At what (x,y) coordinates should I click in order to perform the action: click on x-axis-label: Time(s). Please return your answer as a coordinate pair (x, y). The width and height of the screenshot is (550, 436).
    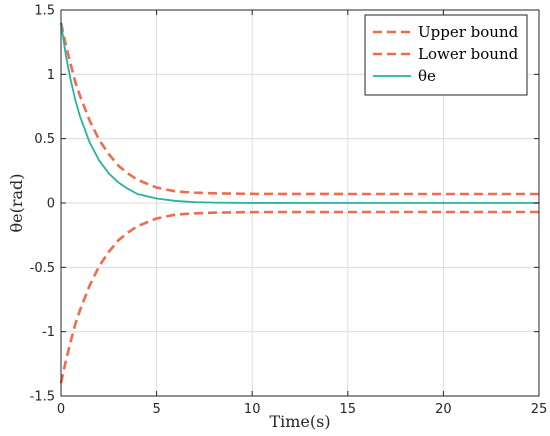
    Looking at the image, I should click on (299, 421).